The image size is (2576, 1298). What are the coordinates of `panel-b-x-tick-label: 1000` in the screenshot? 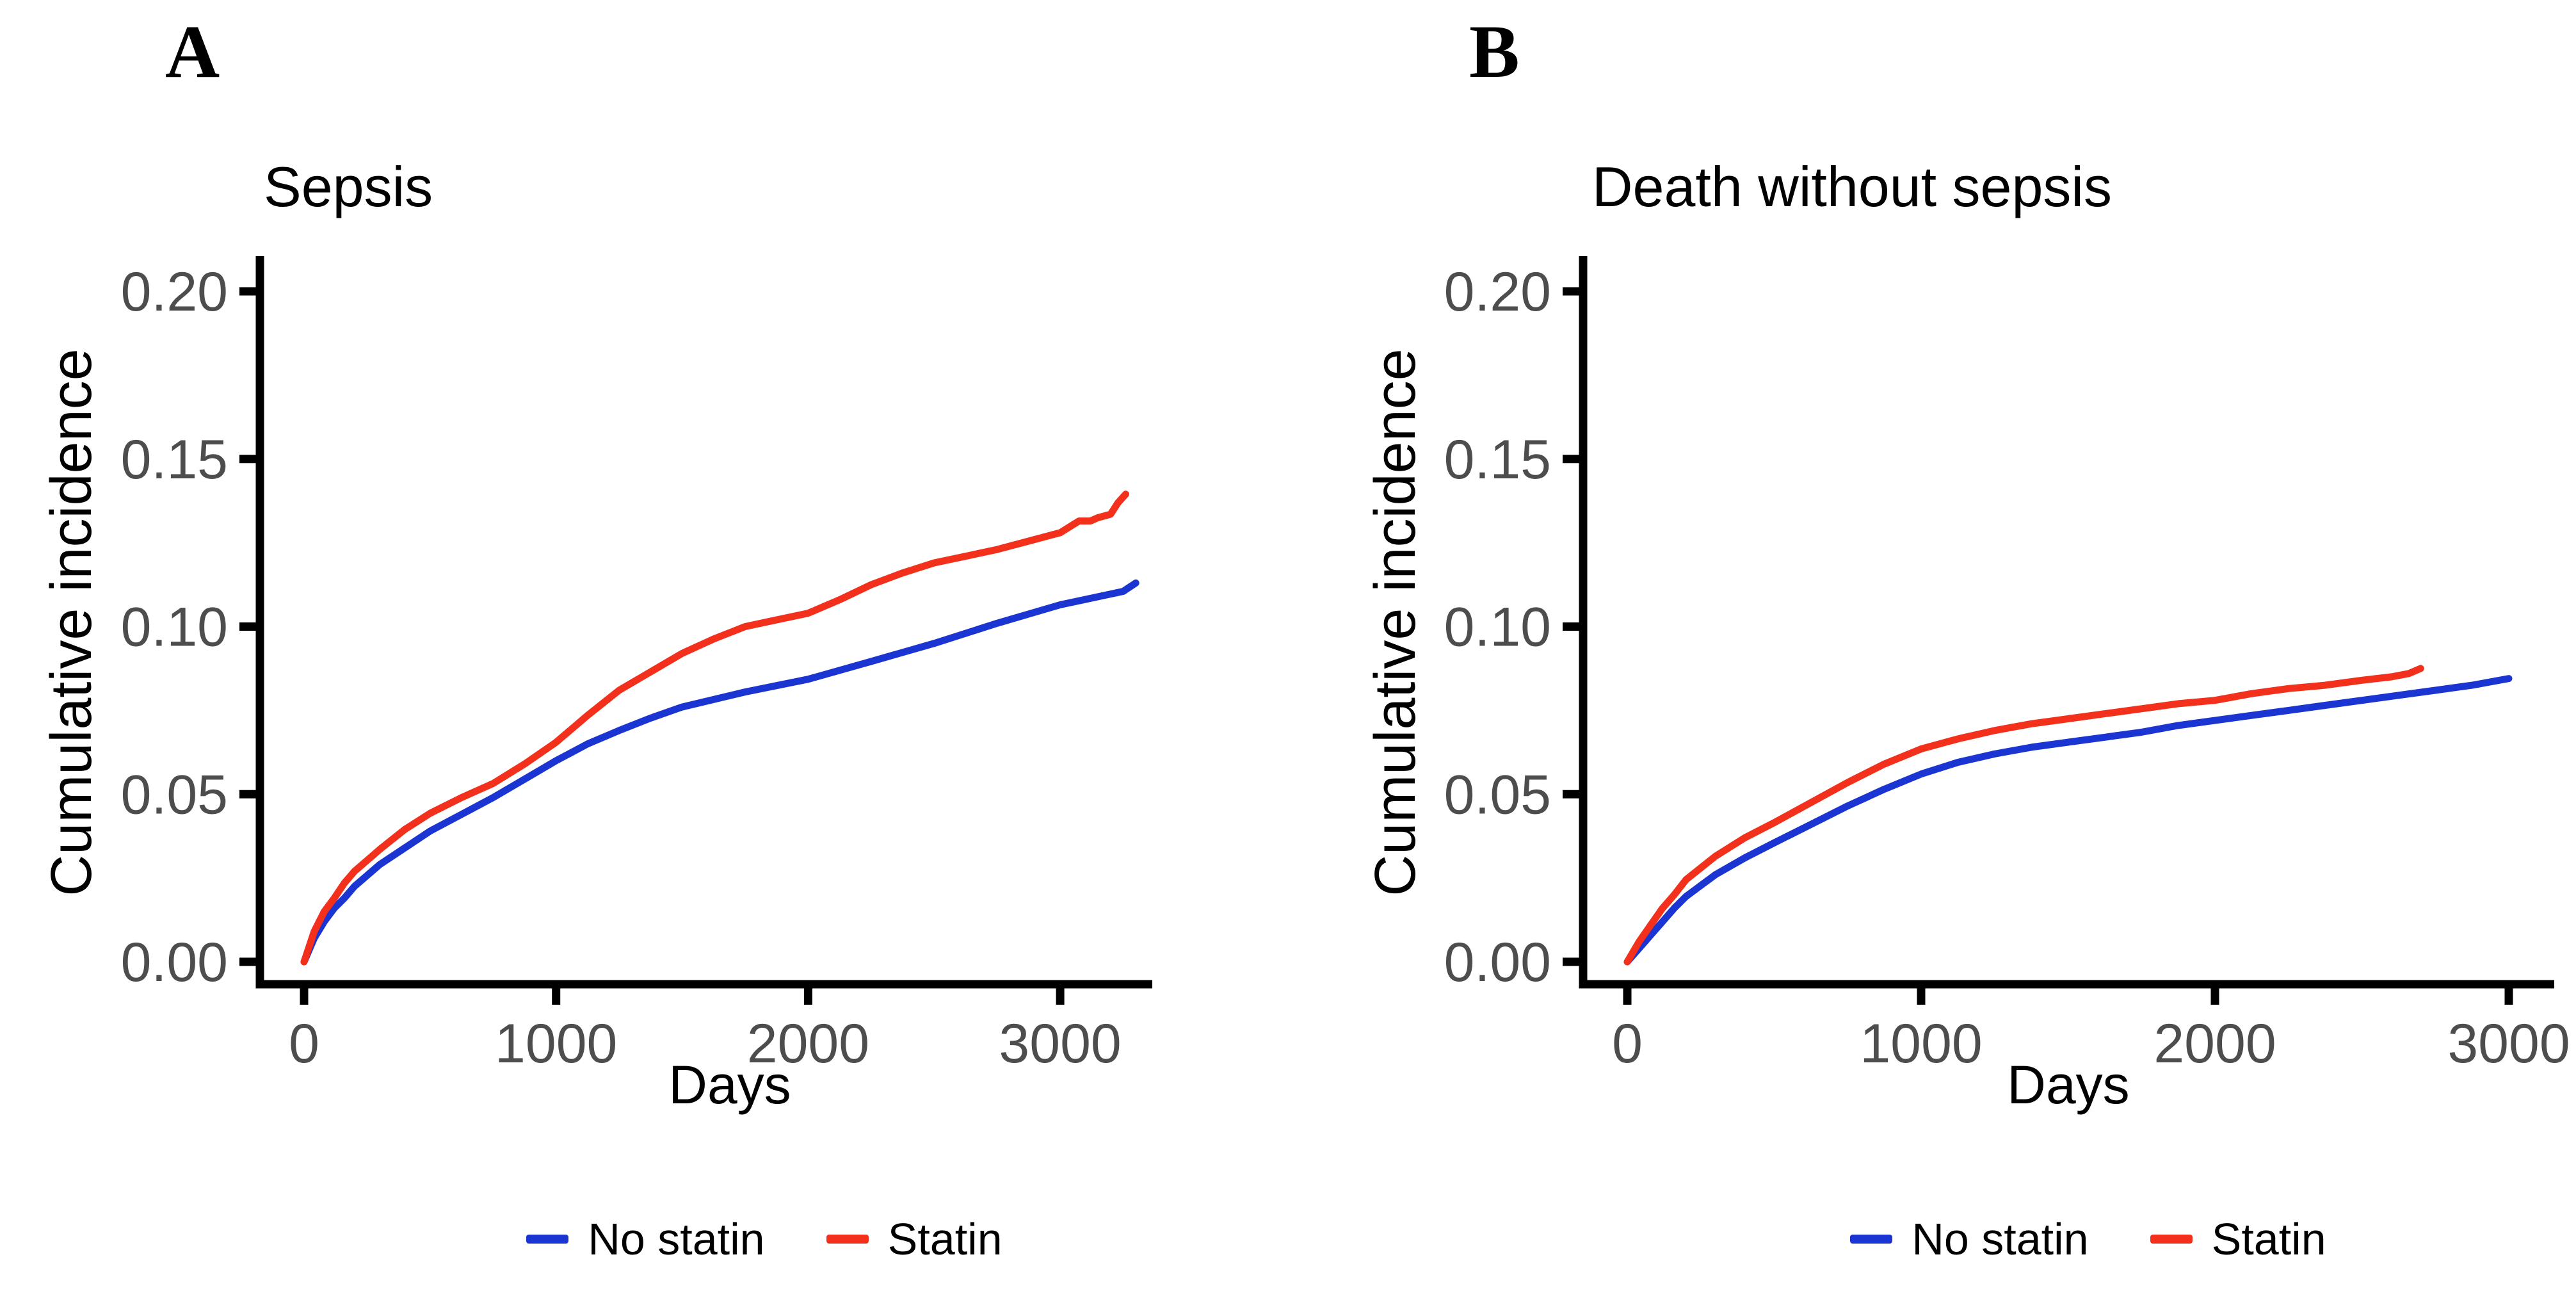 It's located at (1921, 1044).